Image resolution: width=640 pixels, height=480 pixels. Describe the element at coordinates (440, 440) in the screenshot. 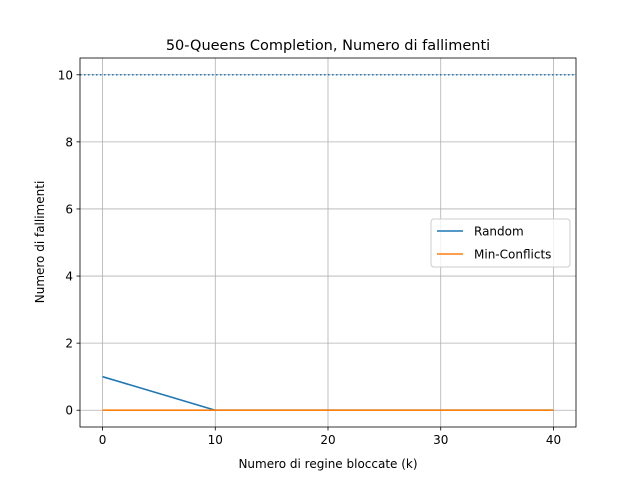

I see `x-tick-label-30: 30` at that location.